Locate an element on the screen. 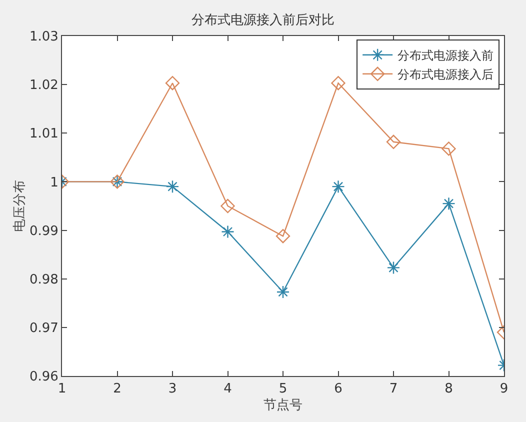  x-tick-label: 7 is located at coordinates (393, 389).